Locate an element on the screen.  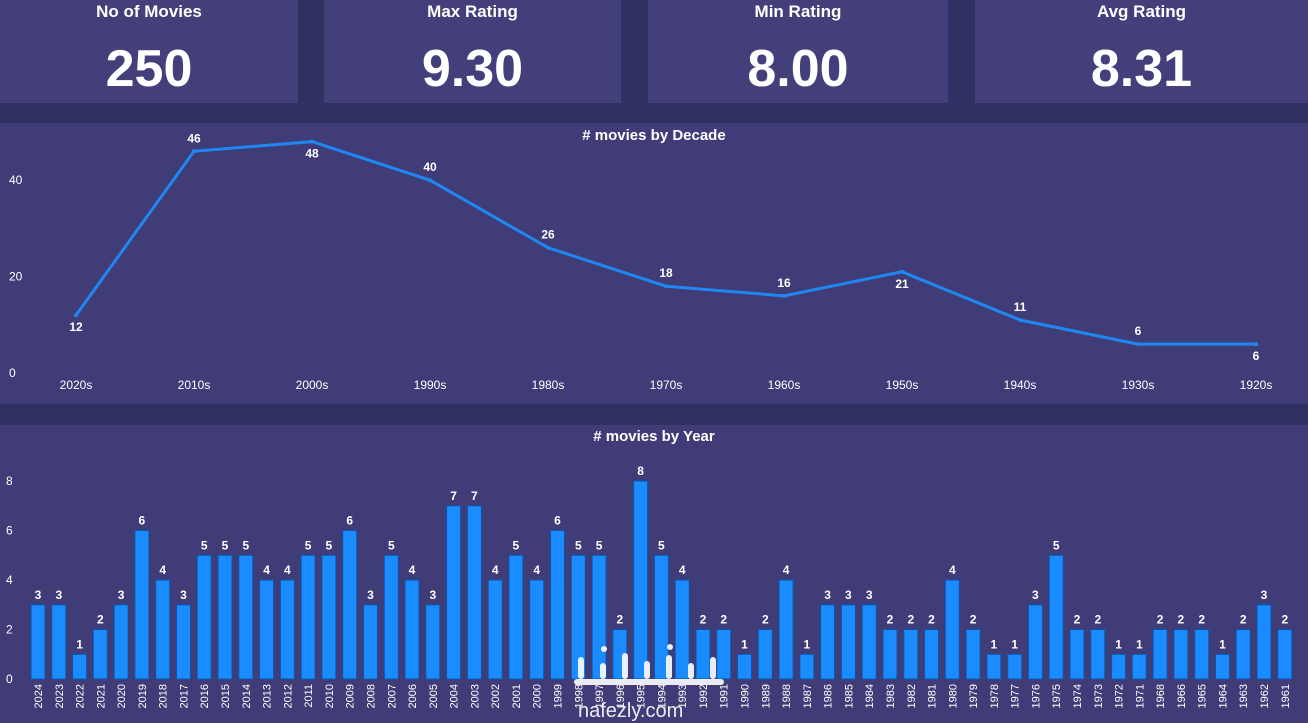
kpi-card-max-rating: Max Rating 9.30 is located at coordinates (472, 51).